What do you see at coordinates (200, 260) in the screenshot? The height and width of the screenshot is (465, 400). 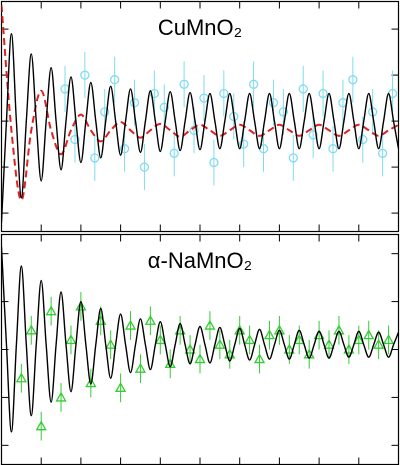 I see `chart-title: α-NaMnO₂` at bounding box center [200, 260].